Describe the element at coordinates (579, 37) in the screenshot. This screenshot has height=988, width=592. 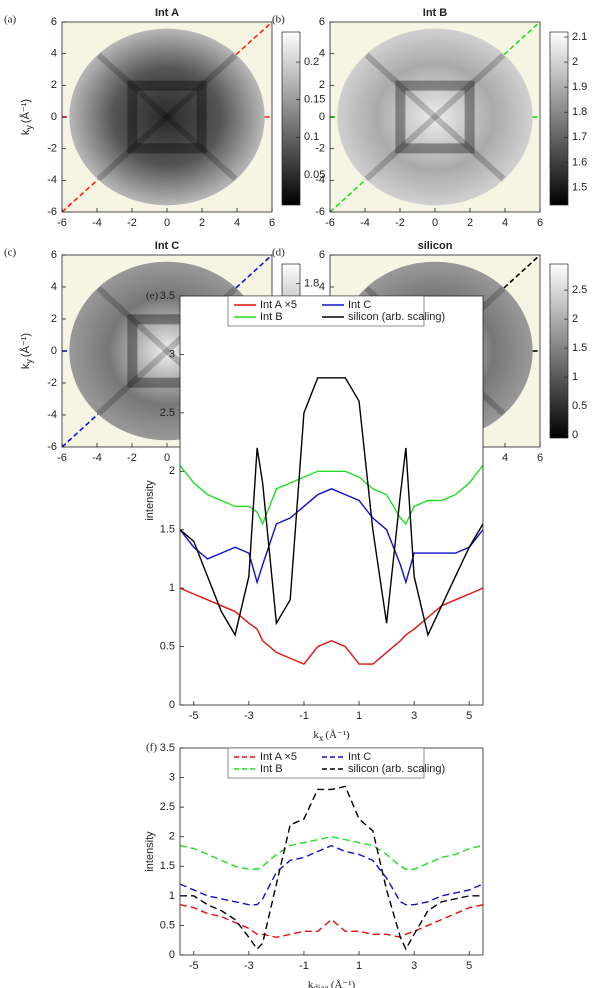
I see `colorbar-tick-label: 2.1` at that location.